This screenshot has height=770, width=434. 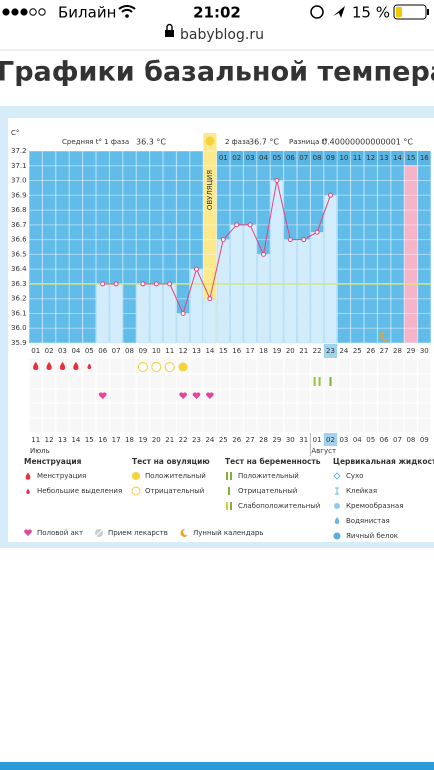 I want to click on y-tick-label: 37.2, so click(x=19, y=151).